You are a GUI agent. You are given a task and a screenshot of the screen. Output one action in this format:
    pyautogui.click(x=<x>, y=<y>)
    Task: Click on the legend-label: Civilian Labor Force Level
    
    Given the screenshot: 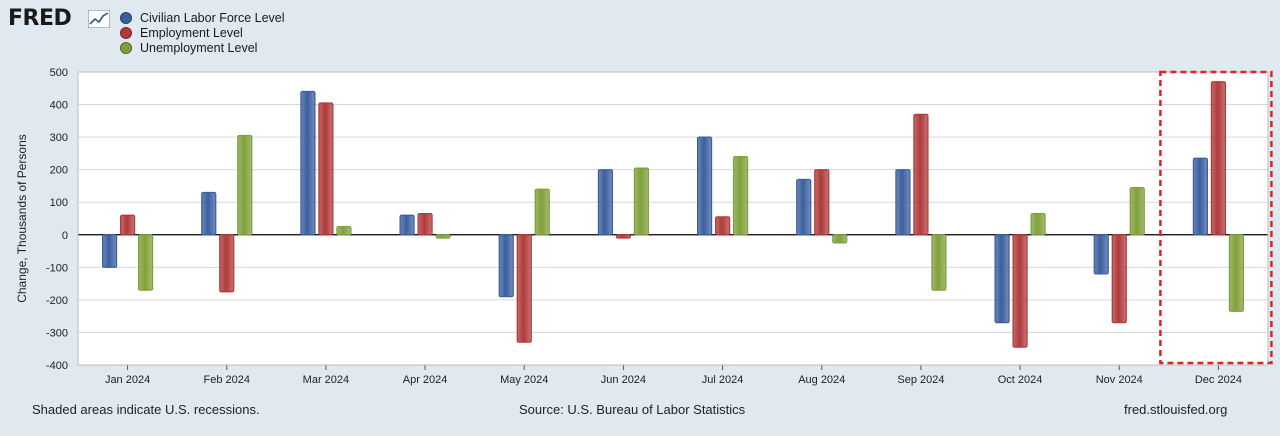 What is the action you would take?
    pyautogui.click(x=212, y=17)
    